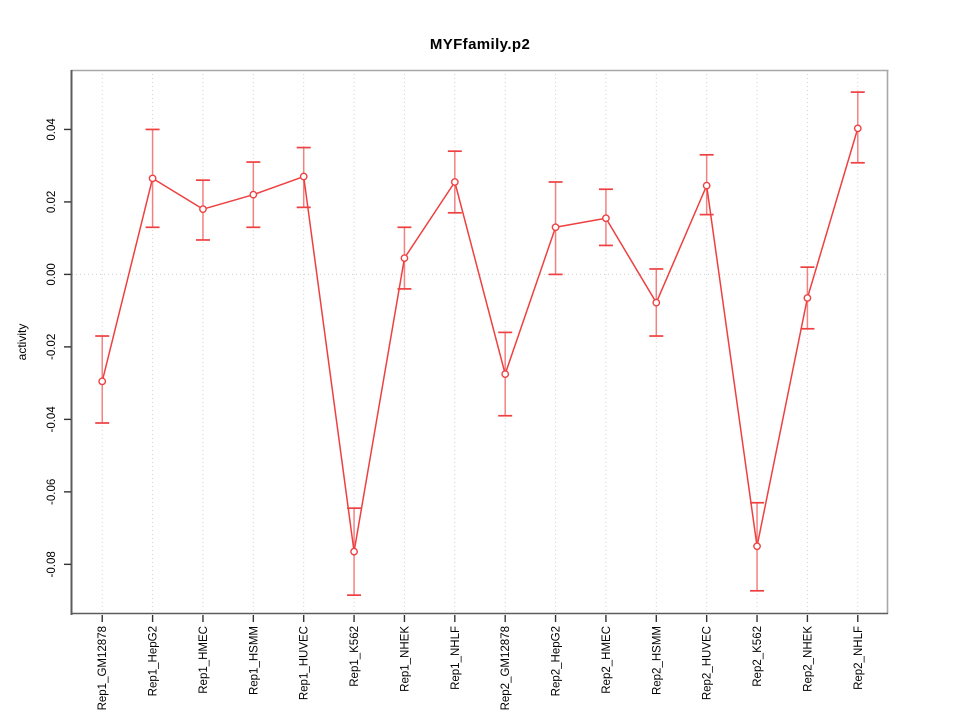  Describe the element at coordinates (52, 564) in the screenshot. I see `y-tick-label: -0.08` at that location.